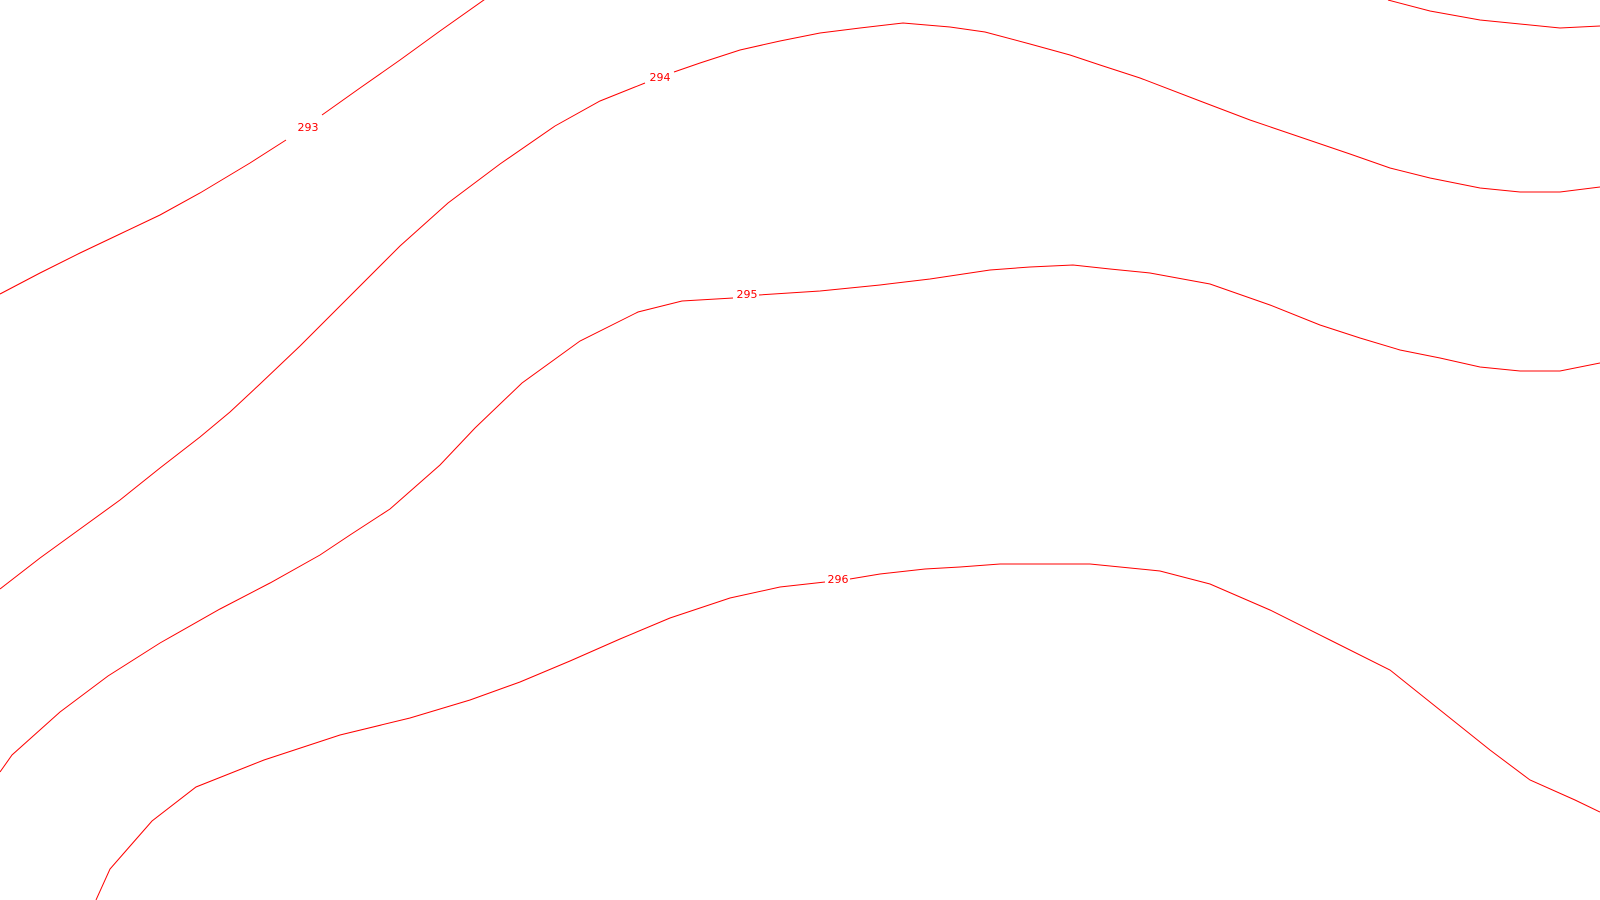  I want to click on contour-top-right, so click(1493, 14).